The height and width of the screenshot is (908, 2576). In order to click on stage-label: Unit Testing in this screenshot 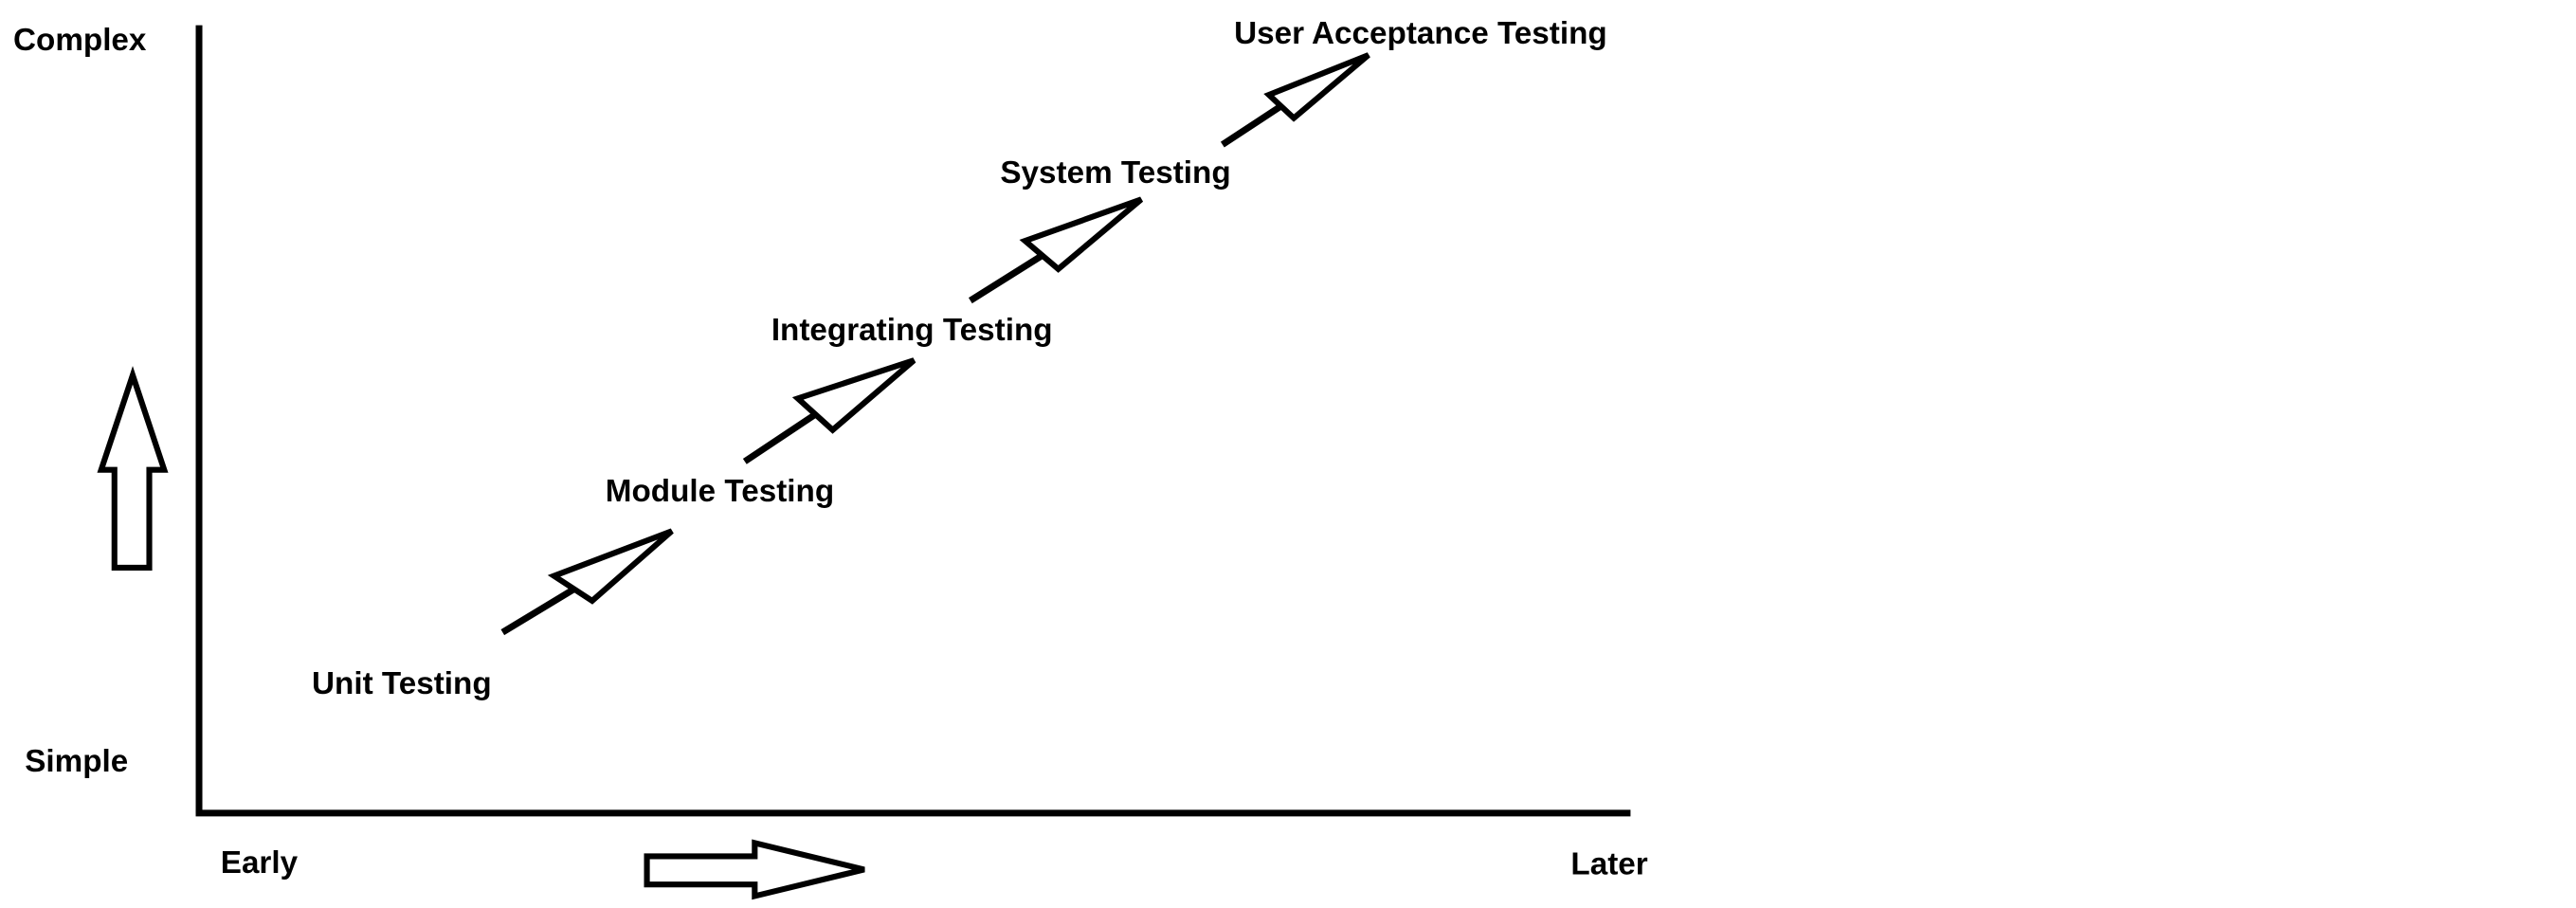, I will do `click(402, 684)`.